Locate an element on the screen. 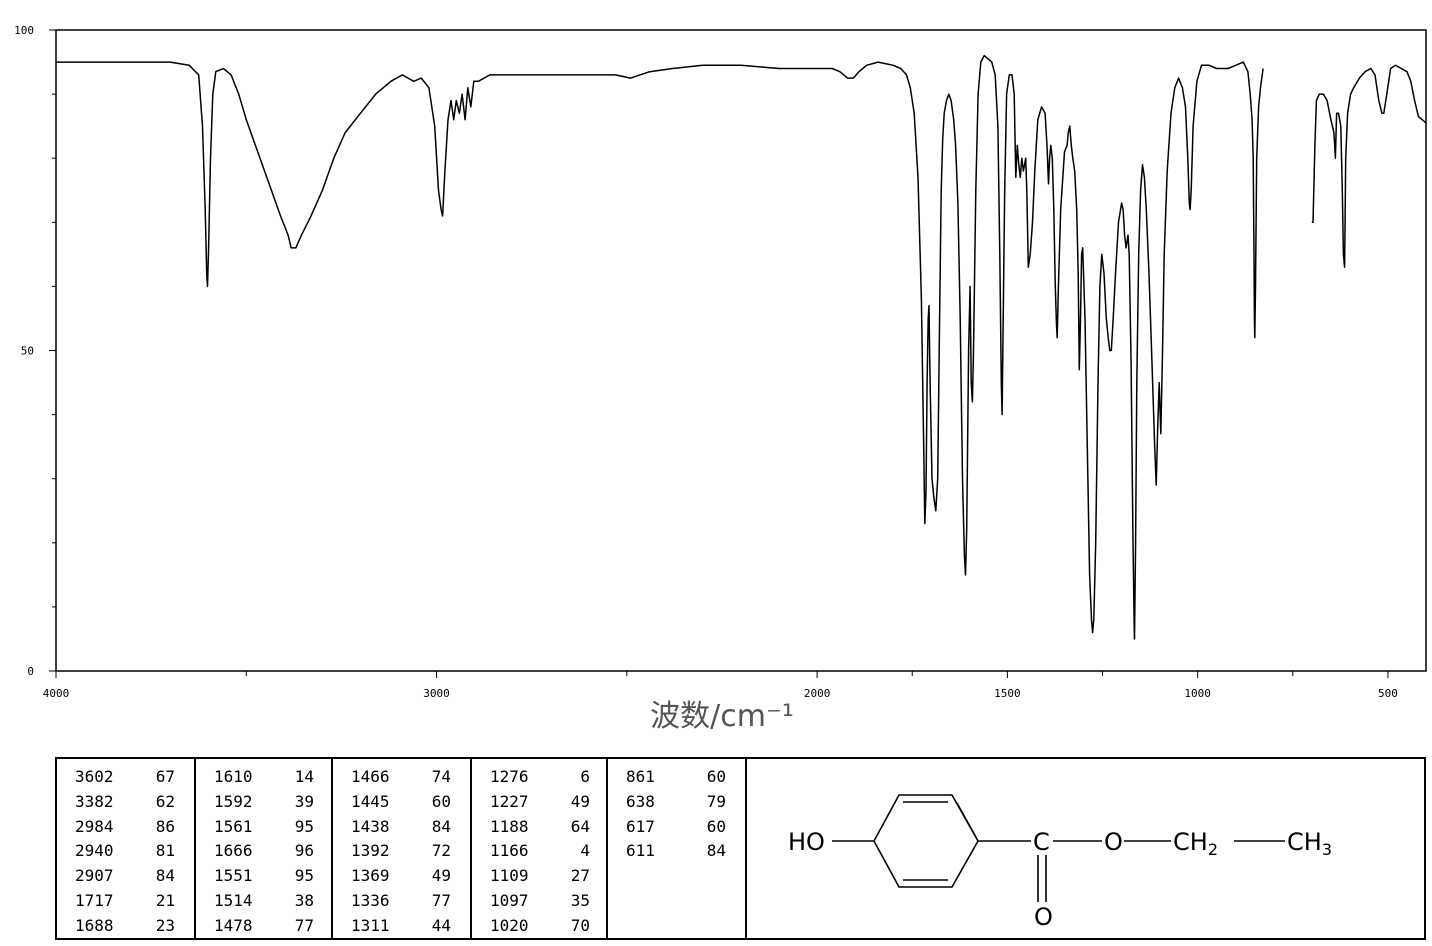 The image size is (1432, 946). peak-wavenumber: 3382 is located at coordinates (94, 801).